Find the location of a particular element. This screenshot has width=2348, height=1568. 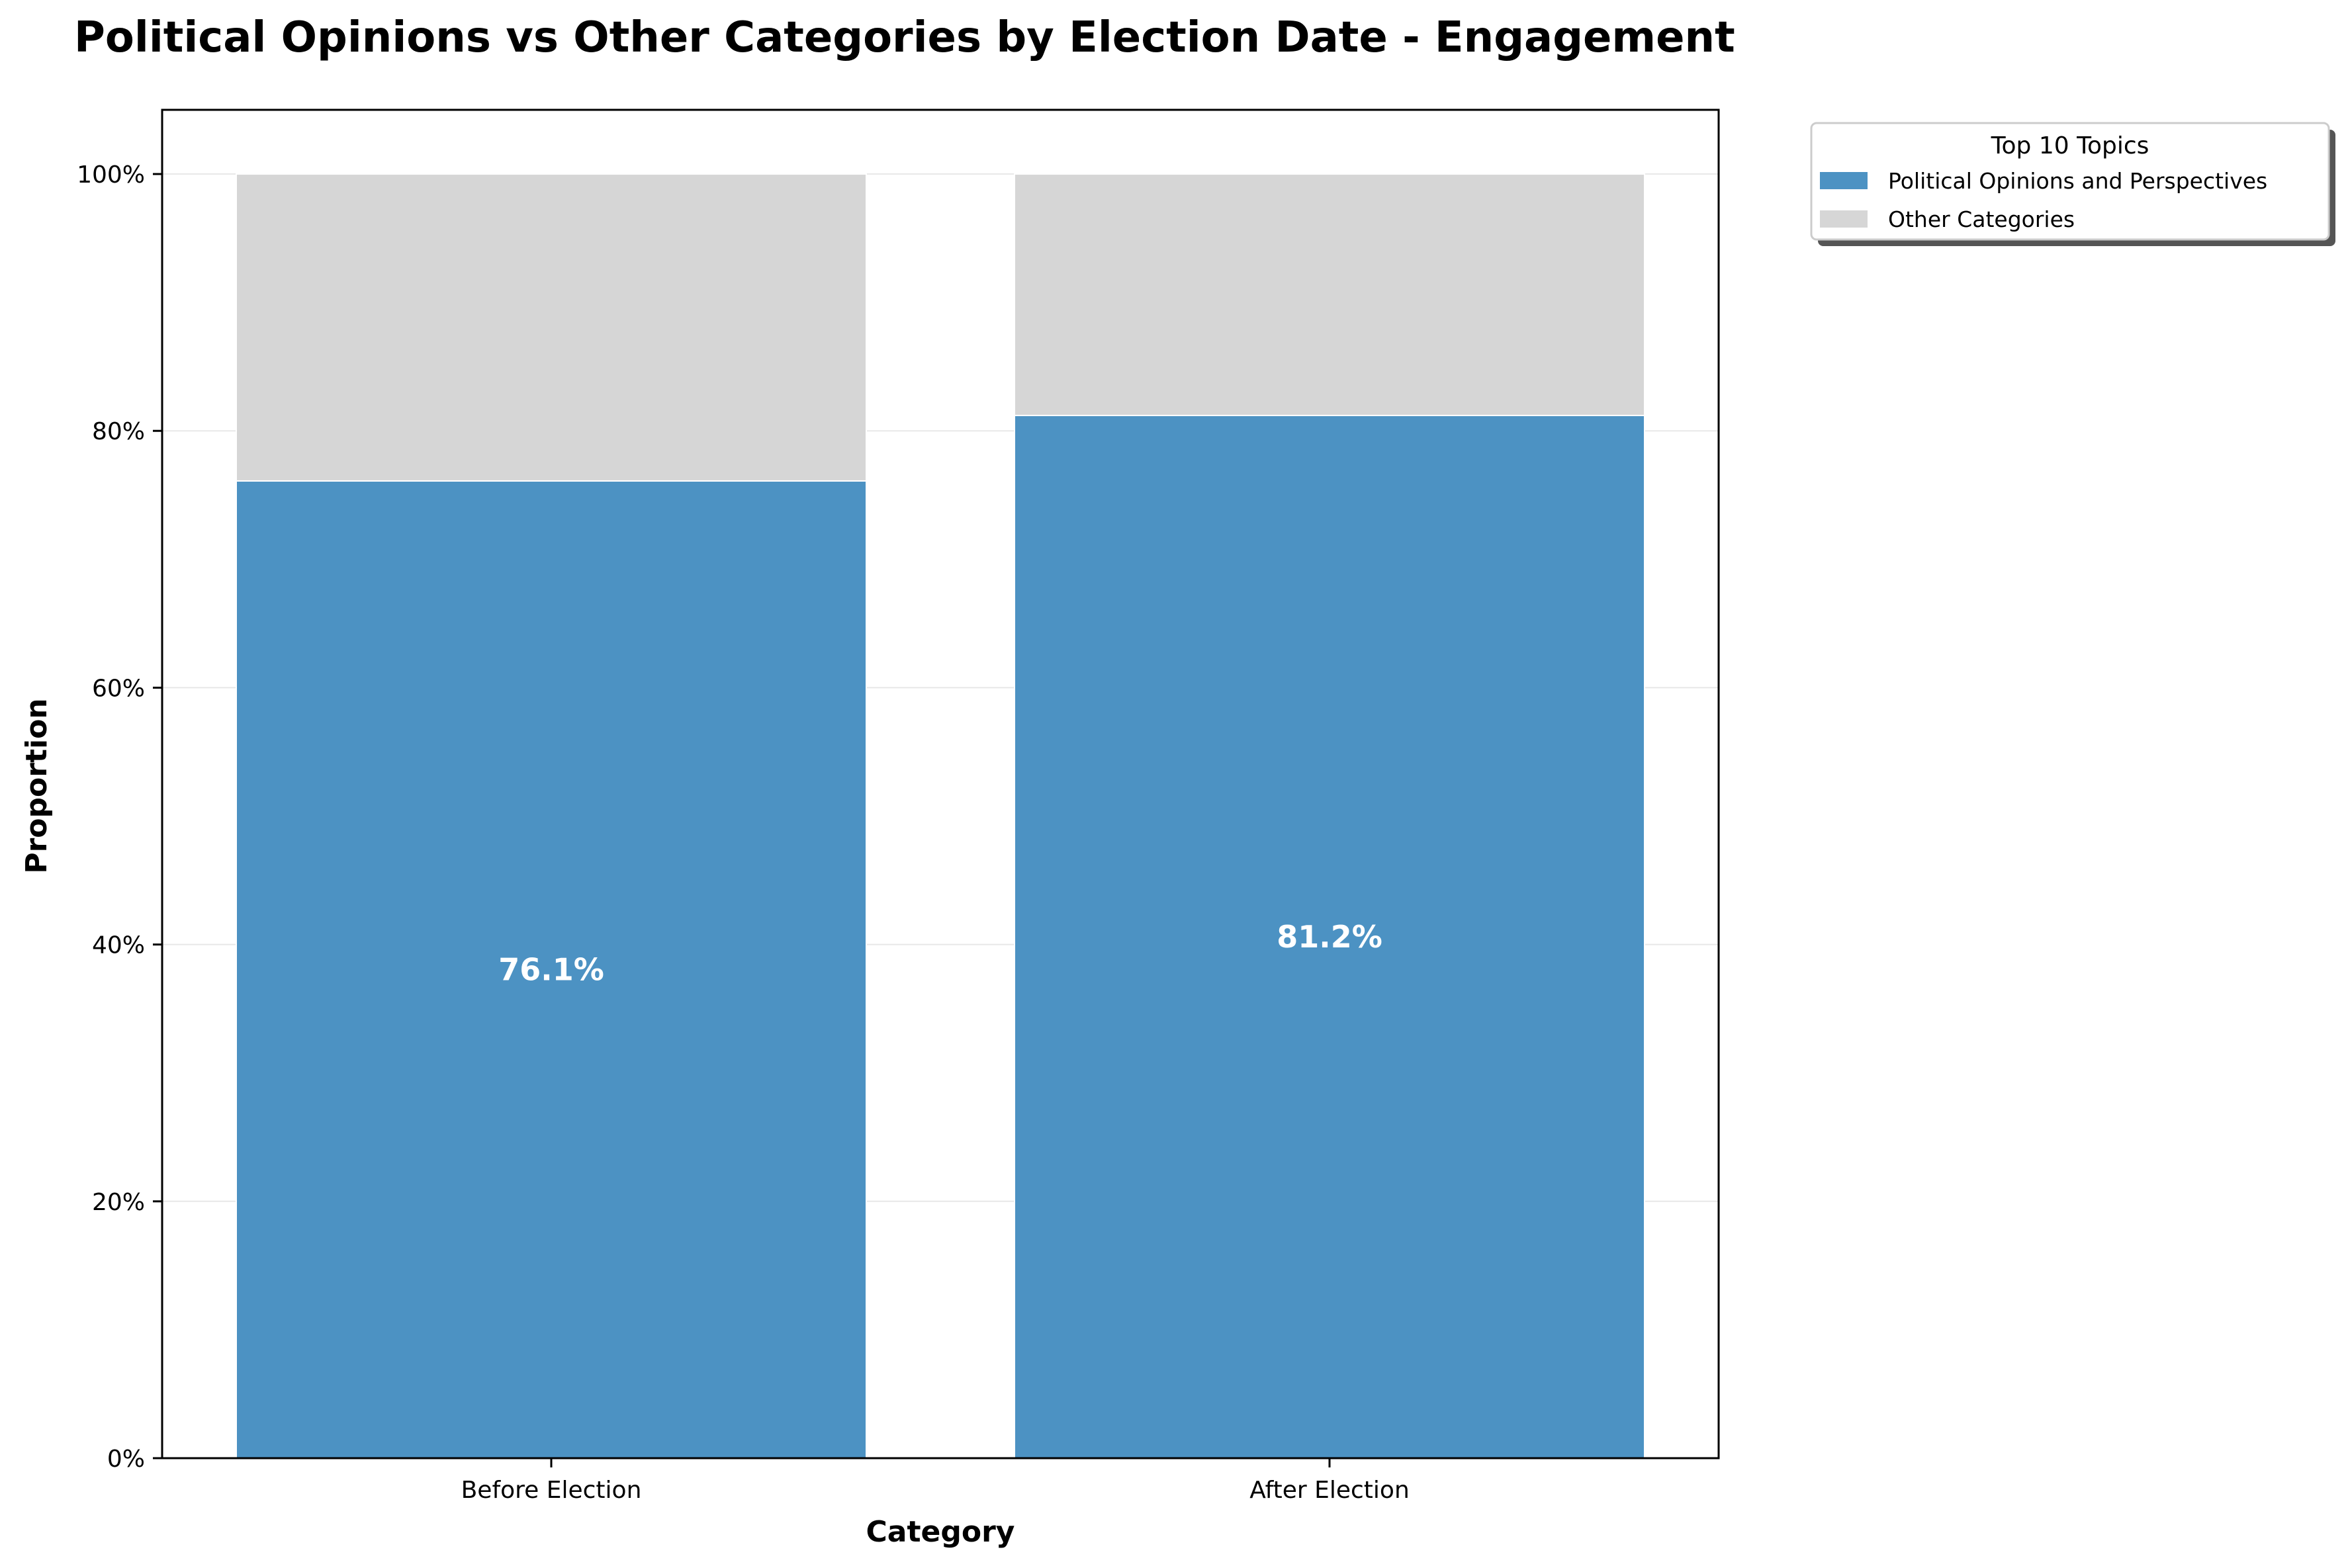

legend-swatch-other is located at coordinates (1844, 219).